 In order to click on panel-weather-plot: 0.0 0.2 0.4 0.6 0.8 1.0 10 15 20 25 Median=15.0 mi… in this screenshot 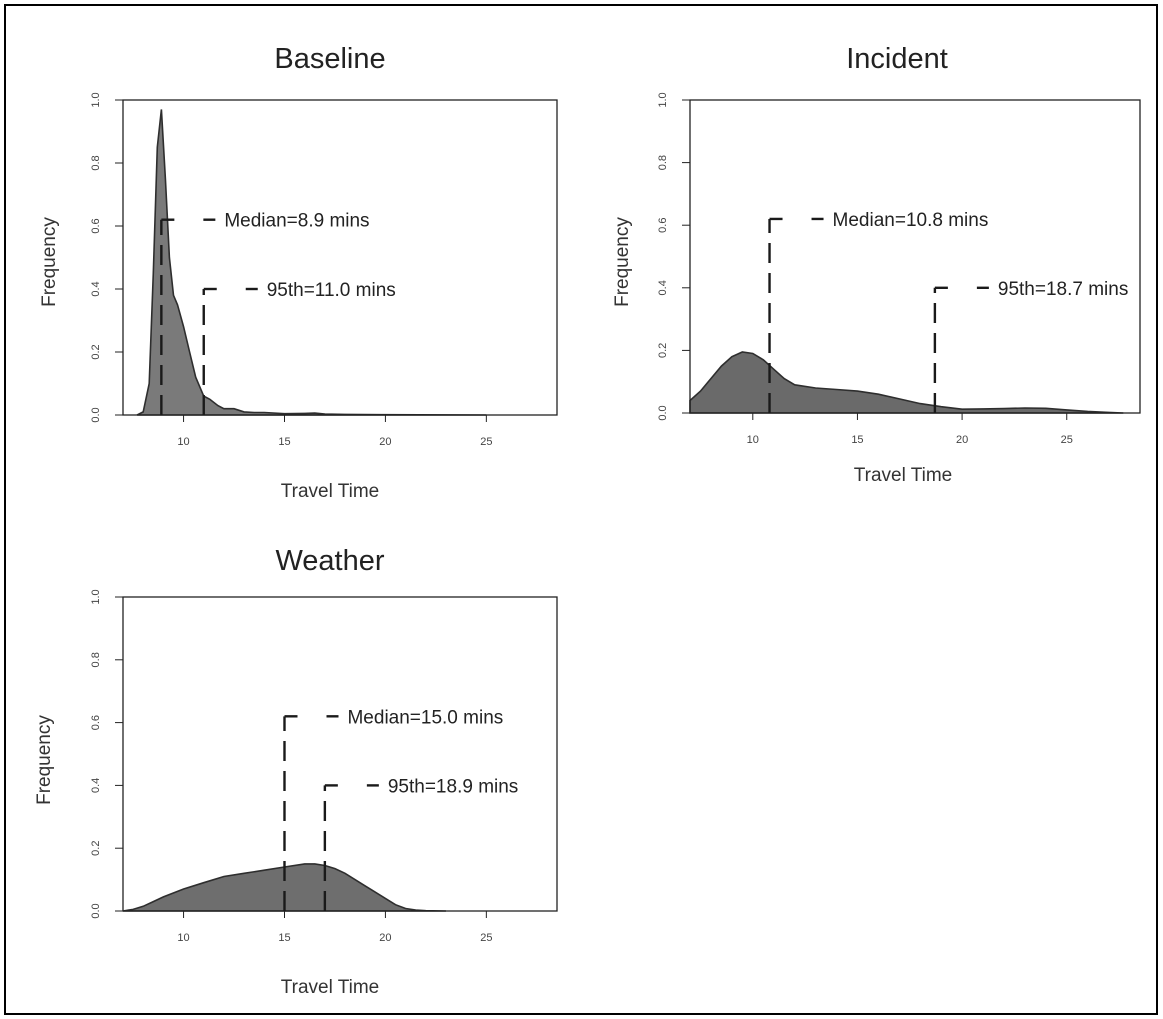, I will do `click(324, 766)`.